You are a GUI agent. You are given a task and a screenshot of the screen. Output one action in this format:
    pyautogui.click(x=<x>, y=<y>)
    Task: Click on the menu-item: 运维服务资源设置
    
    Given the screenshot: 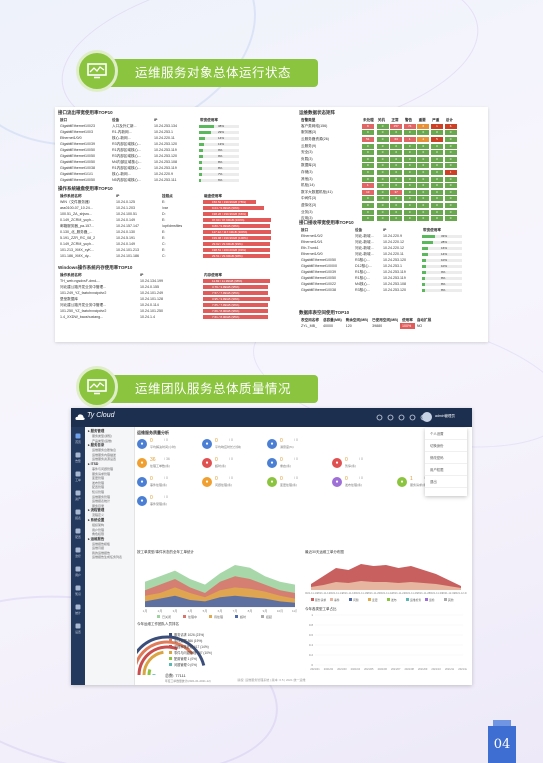 What is the action you would take?
    pyautogui.click(x=104, y=459)
    